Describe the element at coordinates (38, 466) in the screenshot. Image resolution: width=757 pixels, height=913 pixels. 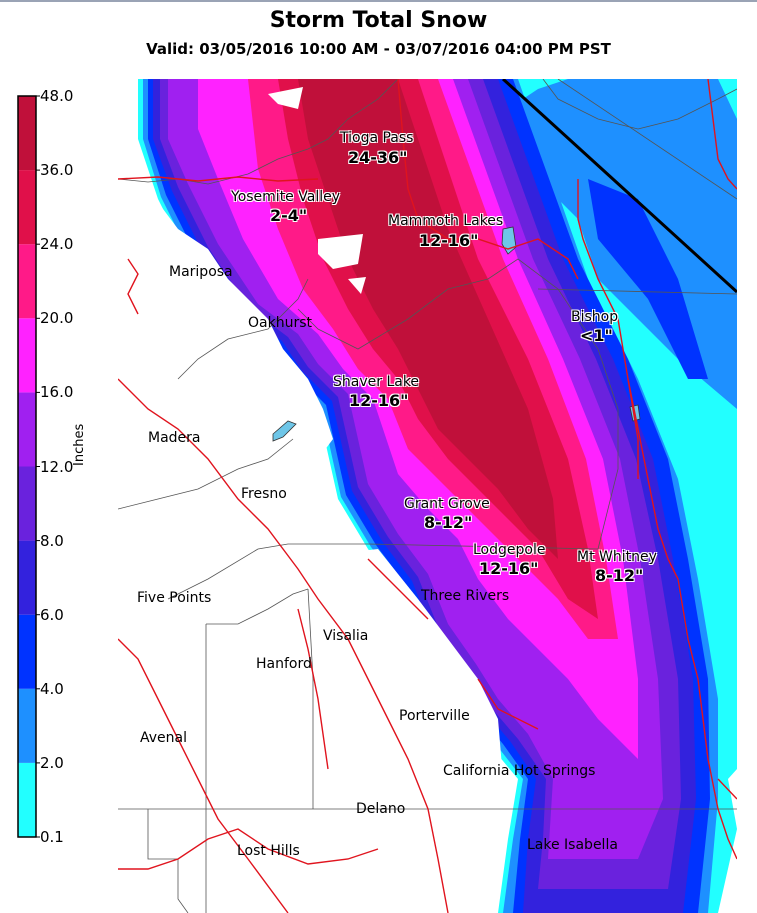
I see `colorbar-ticks` at that location.